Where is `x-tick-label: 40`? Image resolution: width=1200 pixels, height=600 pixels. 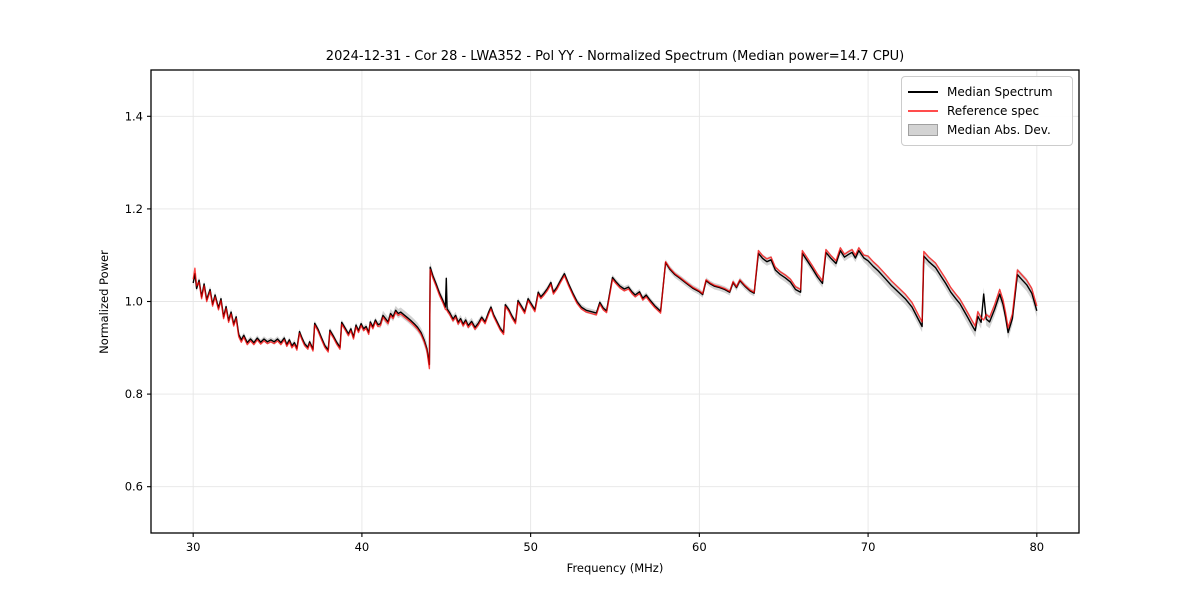
x-tick-label: 40 is located at coordinates (362, 547).